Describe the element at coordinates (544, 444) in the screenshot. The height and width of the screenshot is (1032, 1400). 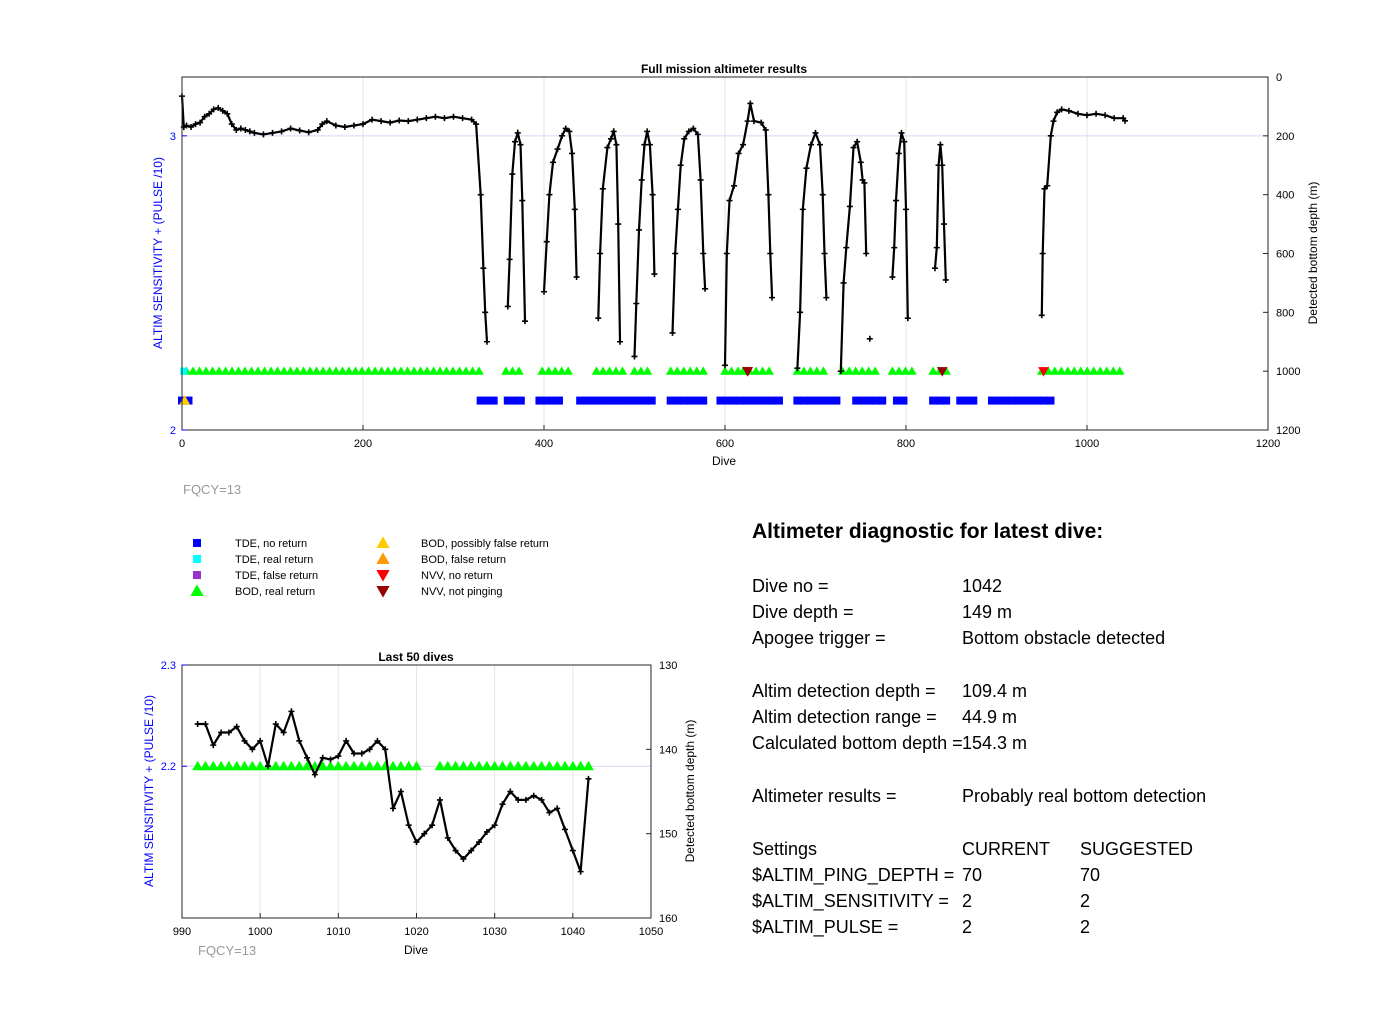
I see `x-tick-label: 400` at that location.